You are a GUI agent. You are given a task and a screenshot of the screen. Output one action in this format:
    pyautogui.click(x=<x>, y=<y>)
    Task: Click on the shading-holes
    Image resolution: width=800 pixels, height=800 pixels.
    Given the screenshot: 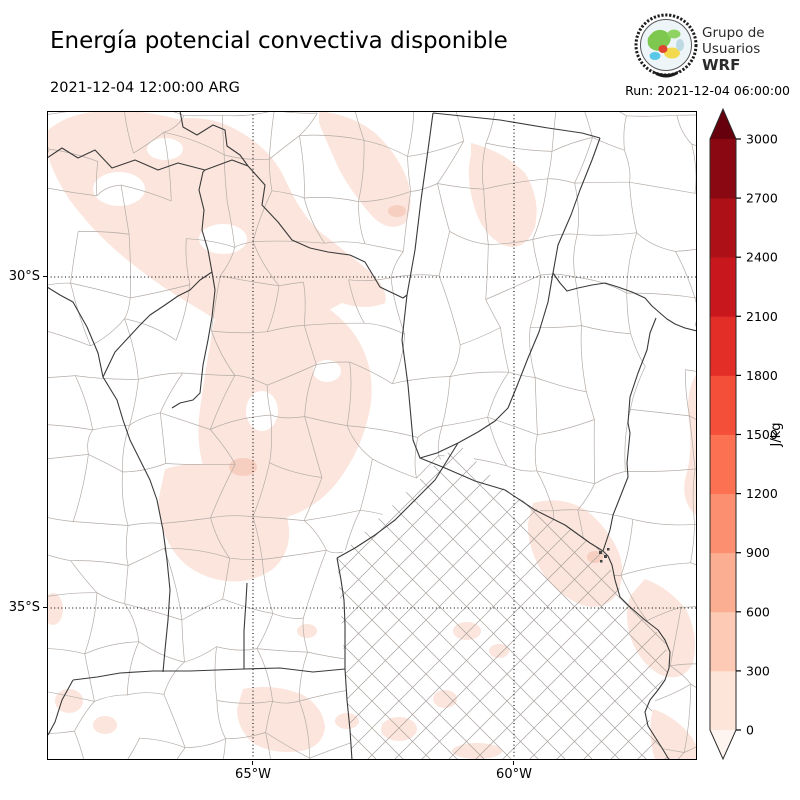 What is the action you would take?
    pyautogui.click(x=217, y=284)
    